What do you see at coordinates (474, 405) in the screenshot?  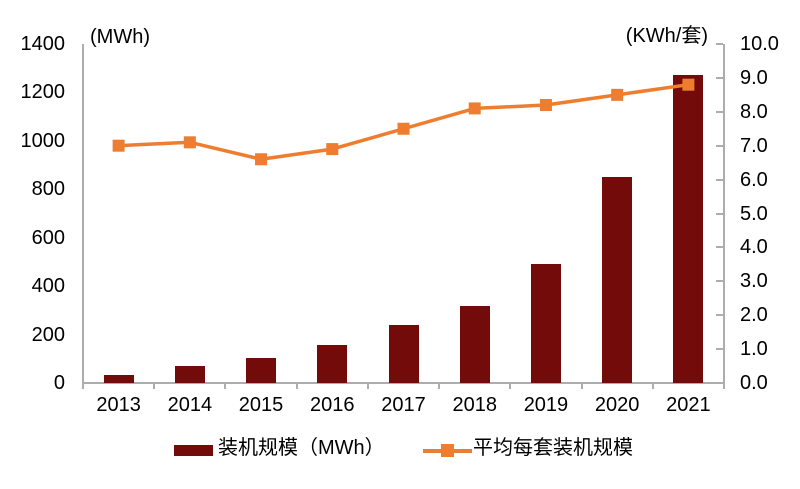 I see `x-axis-tick-label: 2018` at bounding box center [474, 405].